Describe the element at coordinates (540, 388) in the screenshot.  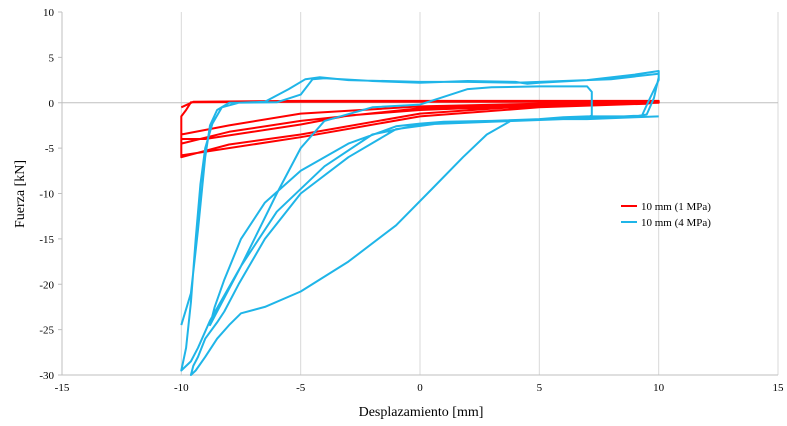
I see `x-tick-label-4: 5` at that location.